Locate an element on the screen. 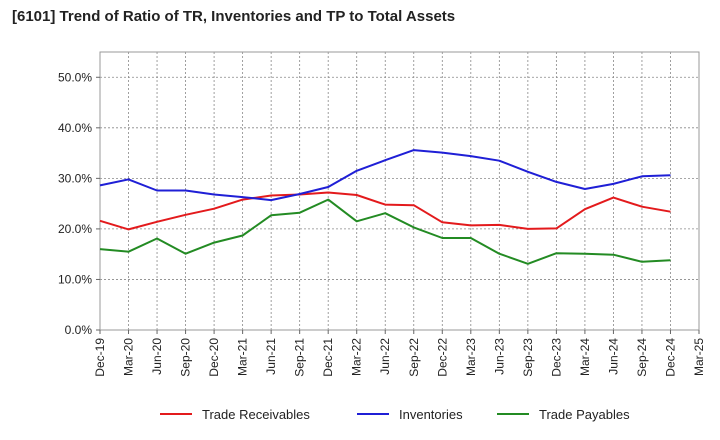 Image resolution: width=720 pixels, height=440 pixels. x-tick-label: Mar-22 is located at coordinates (357, 357).